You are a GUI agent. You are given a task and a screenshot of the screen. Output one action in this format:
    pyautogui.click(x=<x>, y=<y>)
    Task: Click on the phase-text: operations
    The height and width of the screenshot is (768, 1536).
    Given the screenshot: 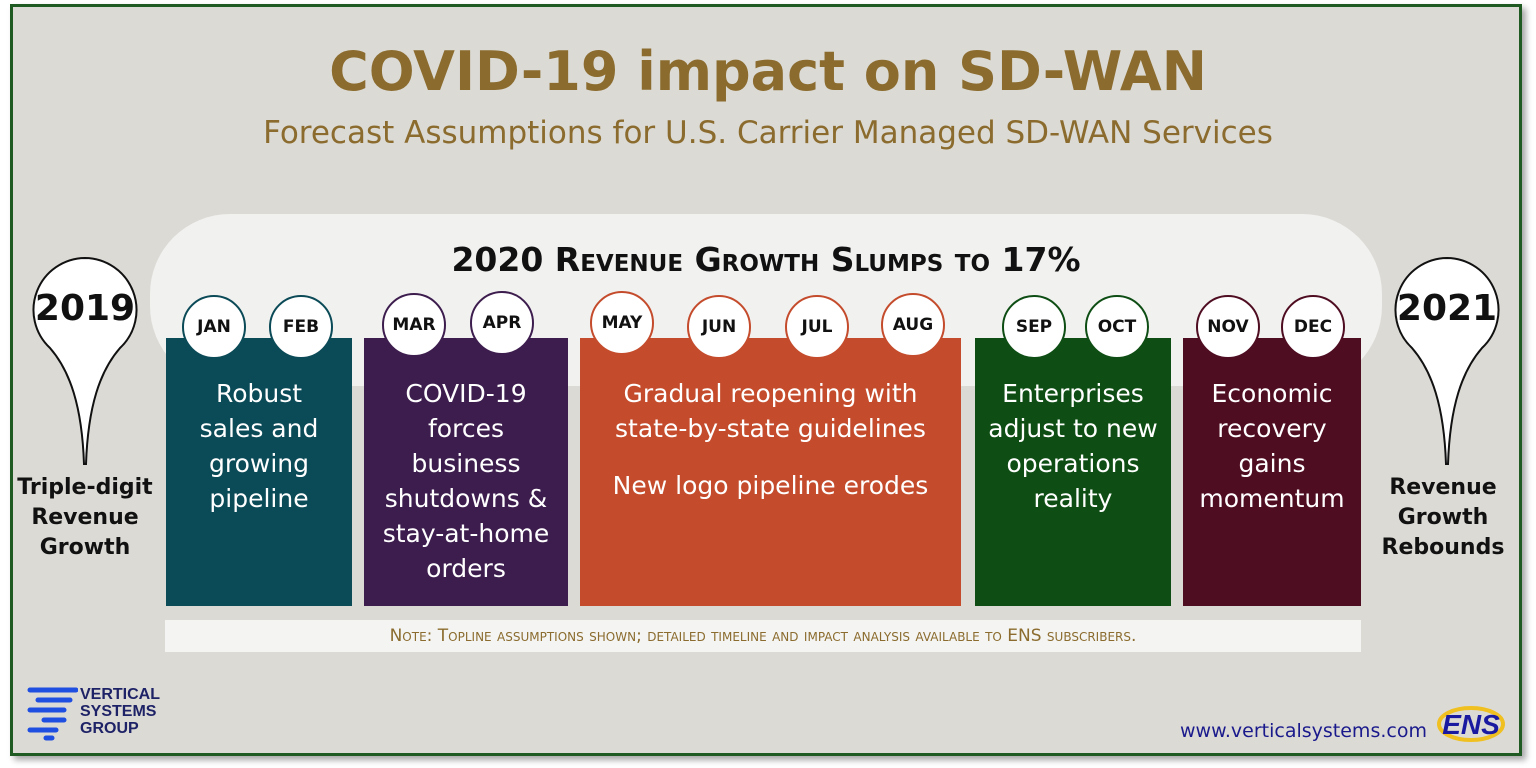 What is the action you would take?
    pyautogui.click(x=1073, y=463)
    